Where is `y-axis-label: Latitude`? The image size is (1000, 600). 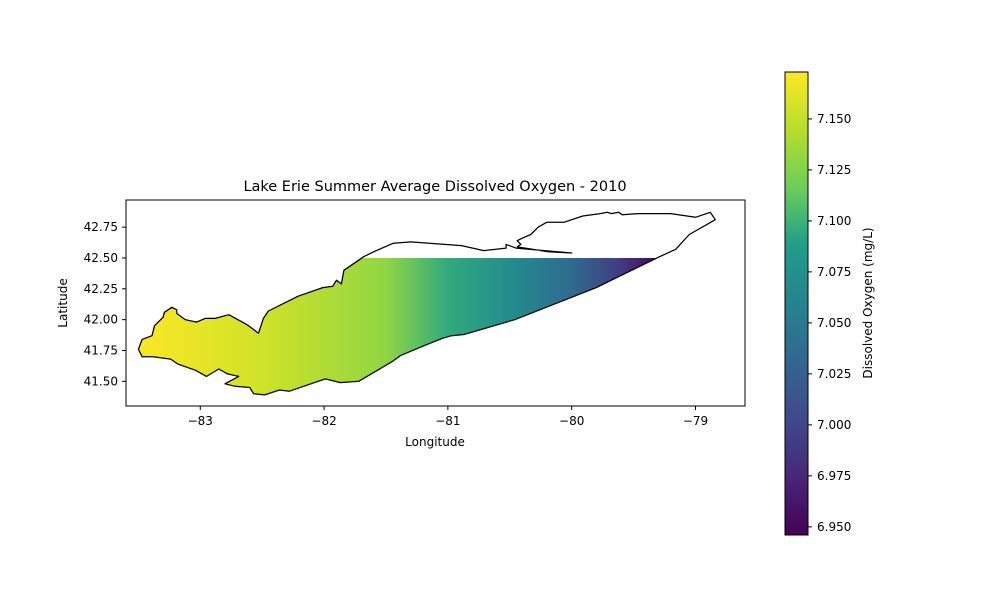 y-axis-label: Latitude is located at coordinates (63, 302).